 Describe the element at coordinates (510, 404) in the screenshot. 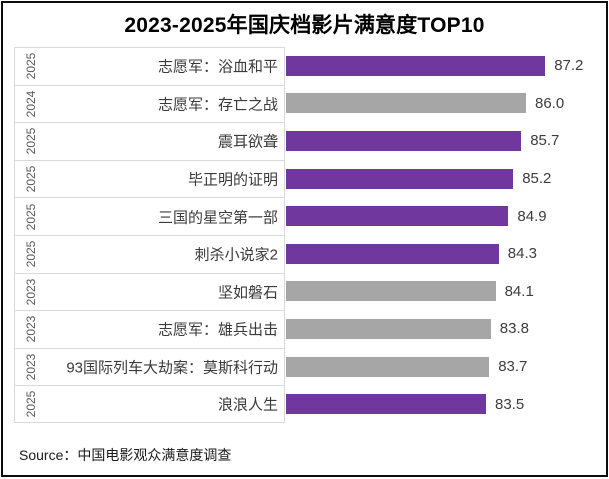

I see `value-label: 83.5` at that location.